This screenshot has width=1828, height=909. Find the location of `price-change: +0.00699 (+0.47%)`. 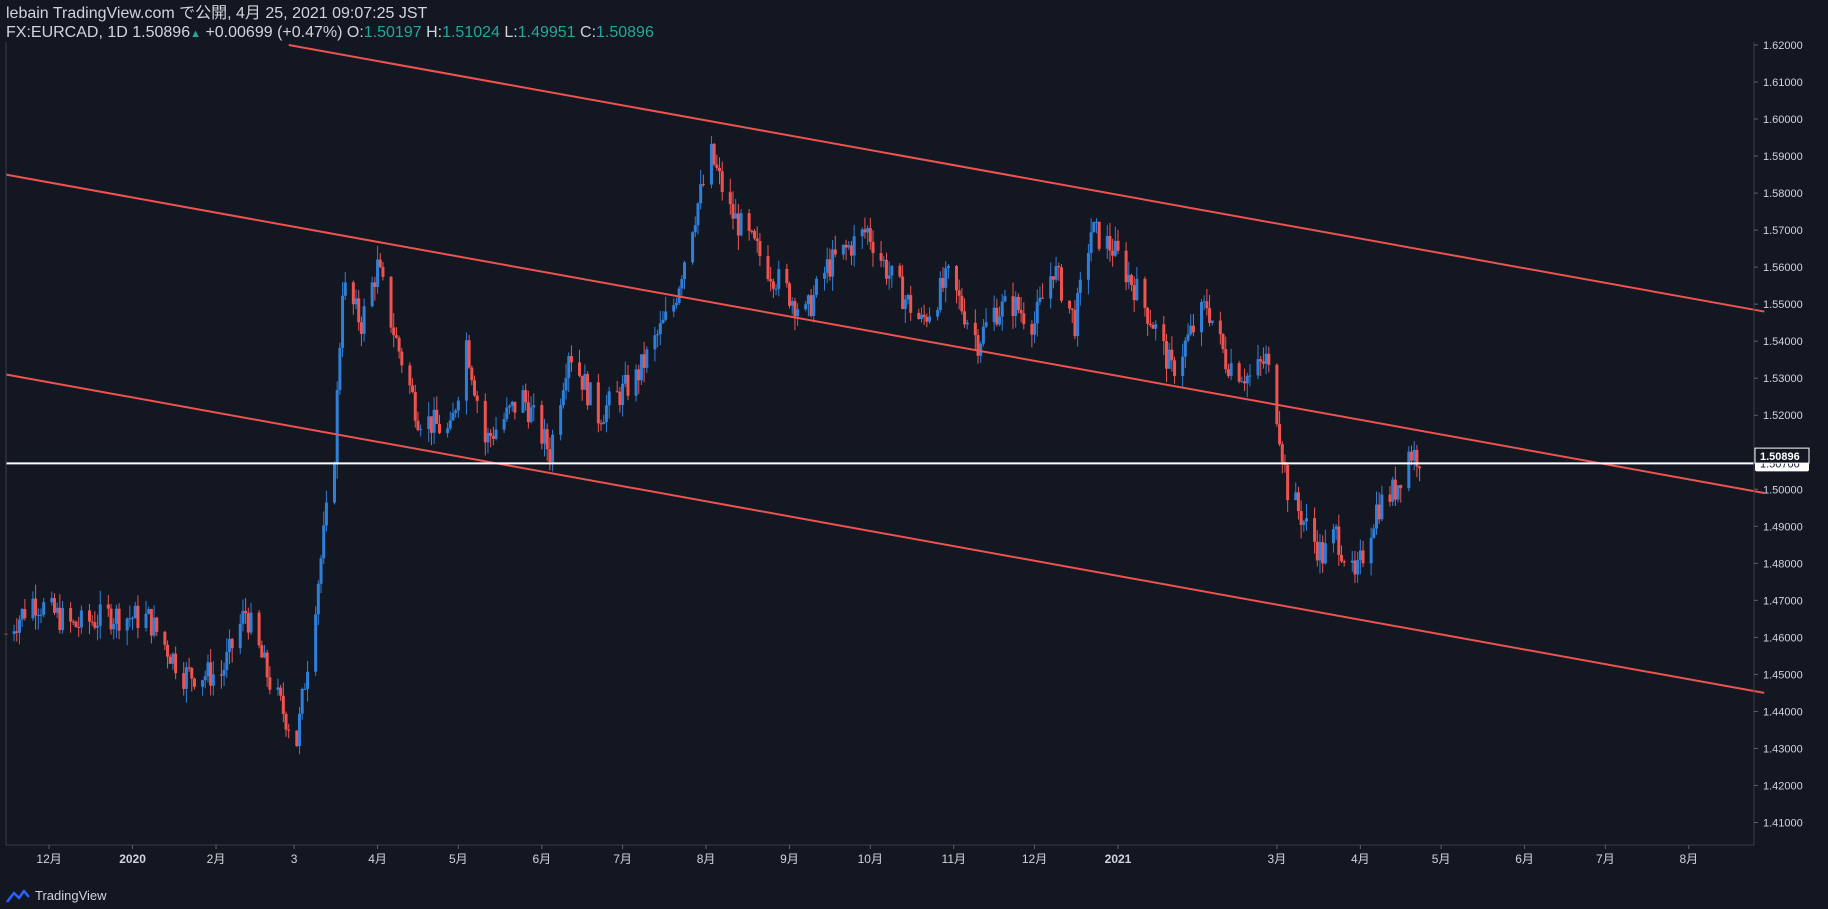

price-change: +0.00699 (+0.47%) is located at coordinates (274, 32).